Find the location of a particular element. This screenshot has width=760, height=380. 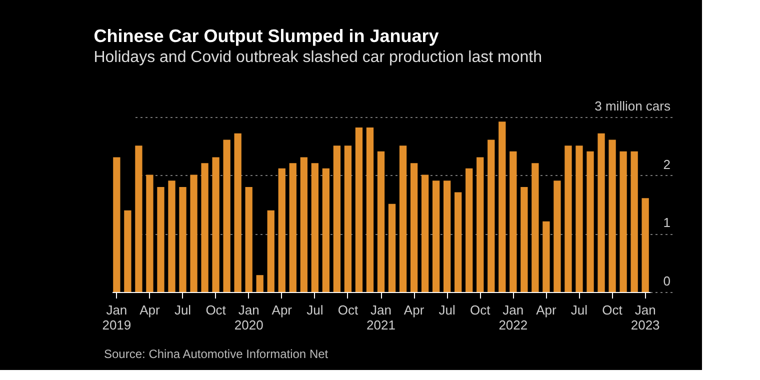

chart-subtitle: Holidays and Covid outbreak slashed car production last month is located at coordinates (318, 57).